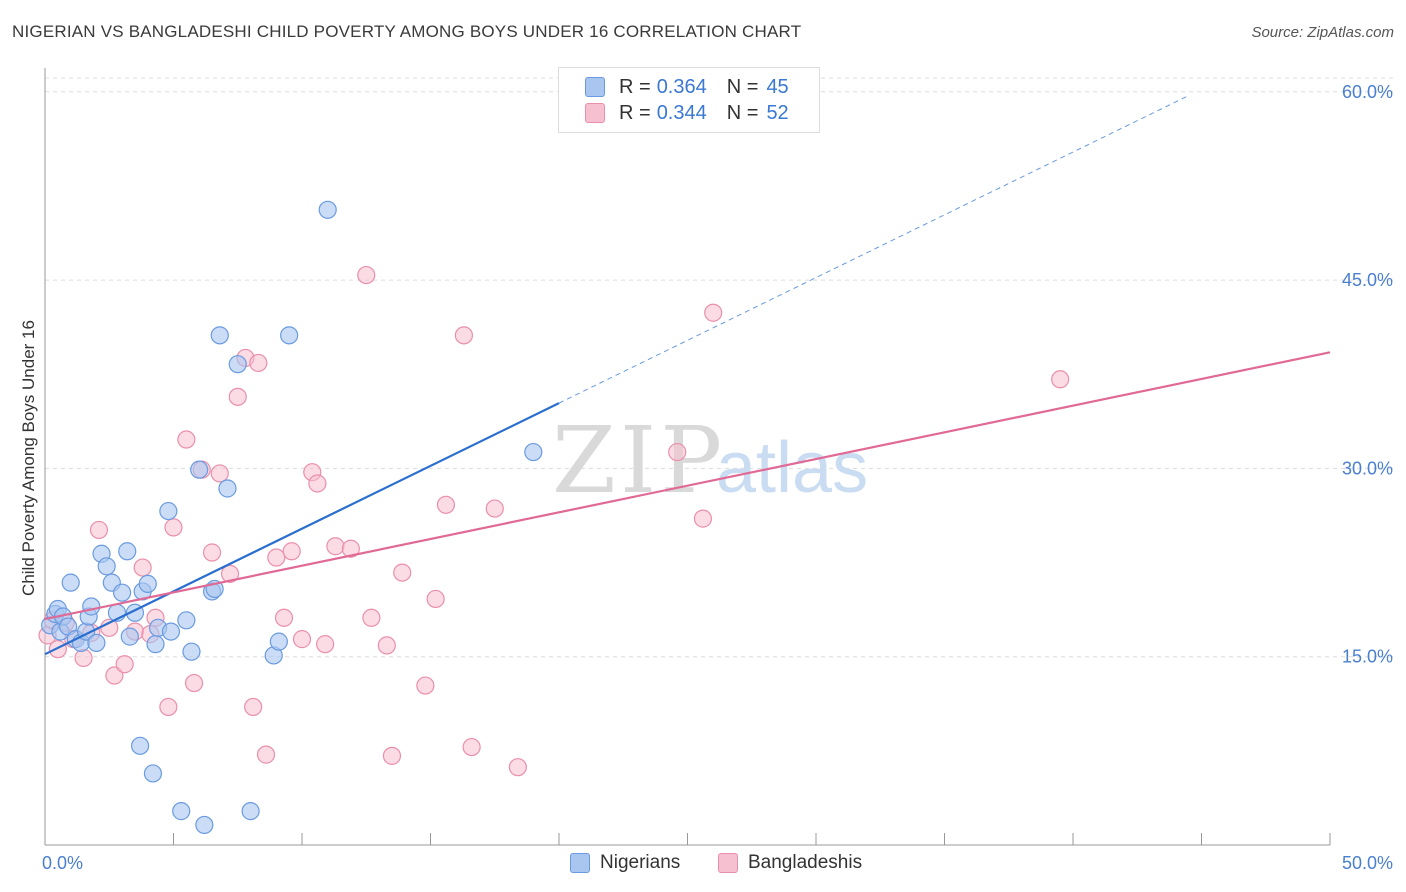 This screenshot has width=1406, height=892. What do you see at coordinates (1367, 468) in the screenshot?
I see `y-tick-label: 30.0%` at bounding box center [1367, 468].